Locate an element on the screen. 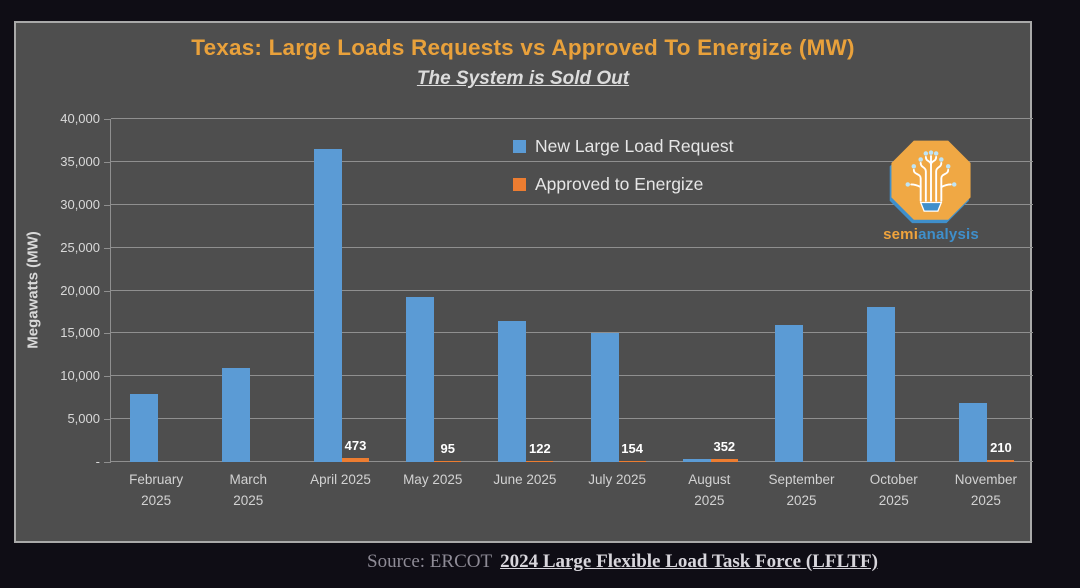 Image resolution: width=1080 pixels, height=588 pixels. y-tick-label: 5,000 is located at coordinates (83, 419).